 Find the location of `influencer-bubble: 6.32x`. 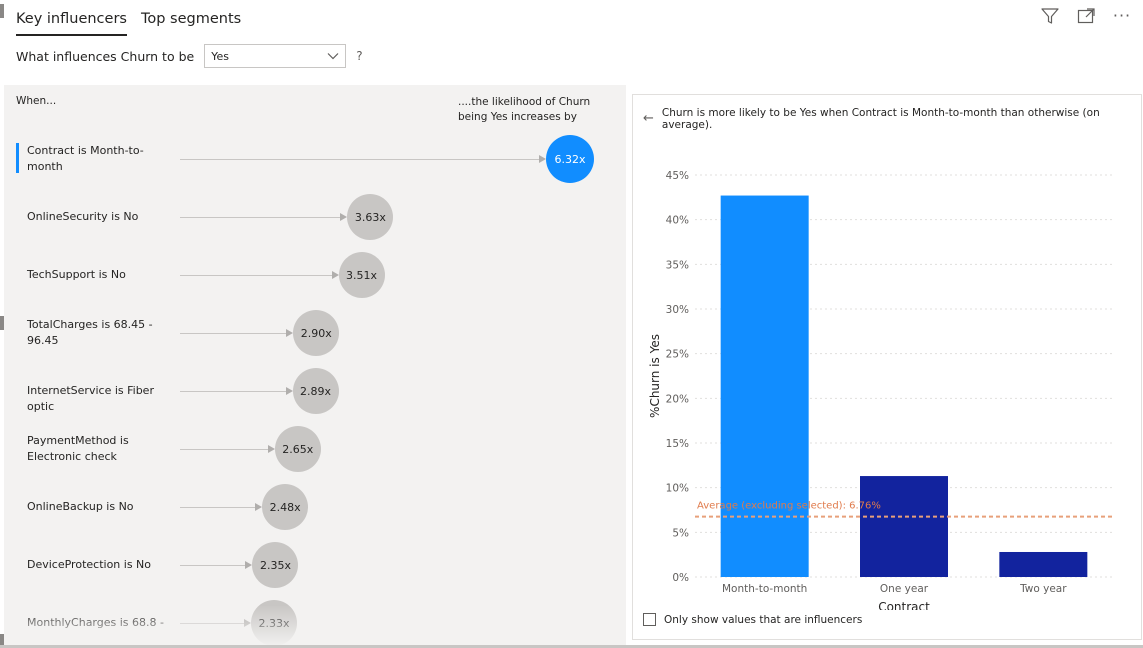

influencer-bubble: 6.32x is located at coordinates (570, 159).